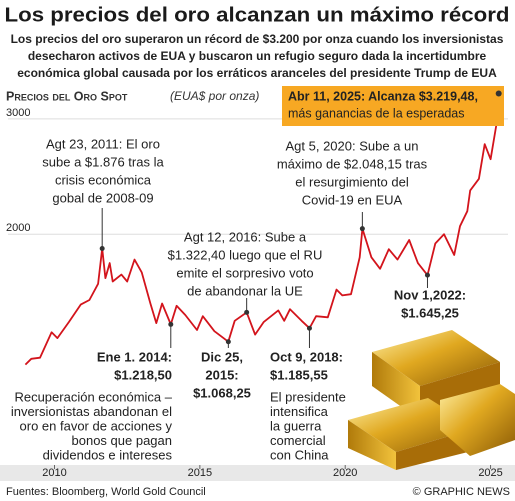  What do you see at coordinates (431, 400) in the screenshot?
I see `gold-bars` at bounding box center [431, 400].